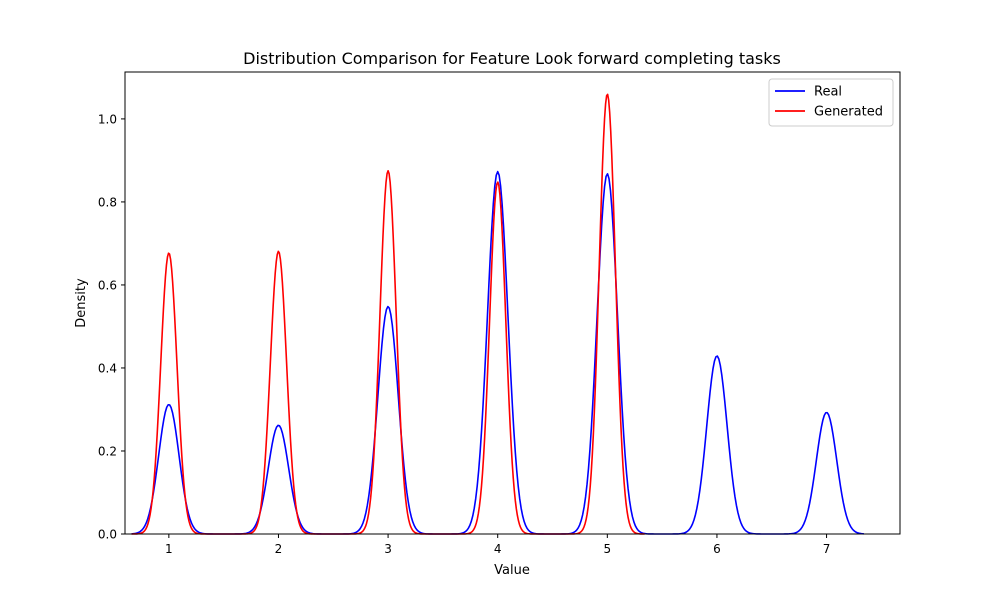 The image size is (1000, 600). I want to click on x-tick-label: 1, so click(169, 549).